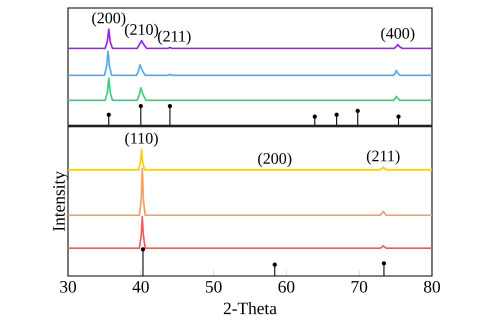 Image resolution: width=480 pixels, height=320 pixels. I want to click on y-axis-title: Intensity, so click(60, 201).